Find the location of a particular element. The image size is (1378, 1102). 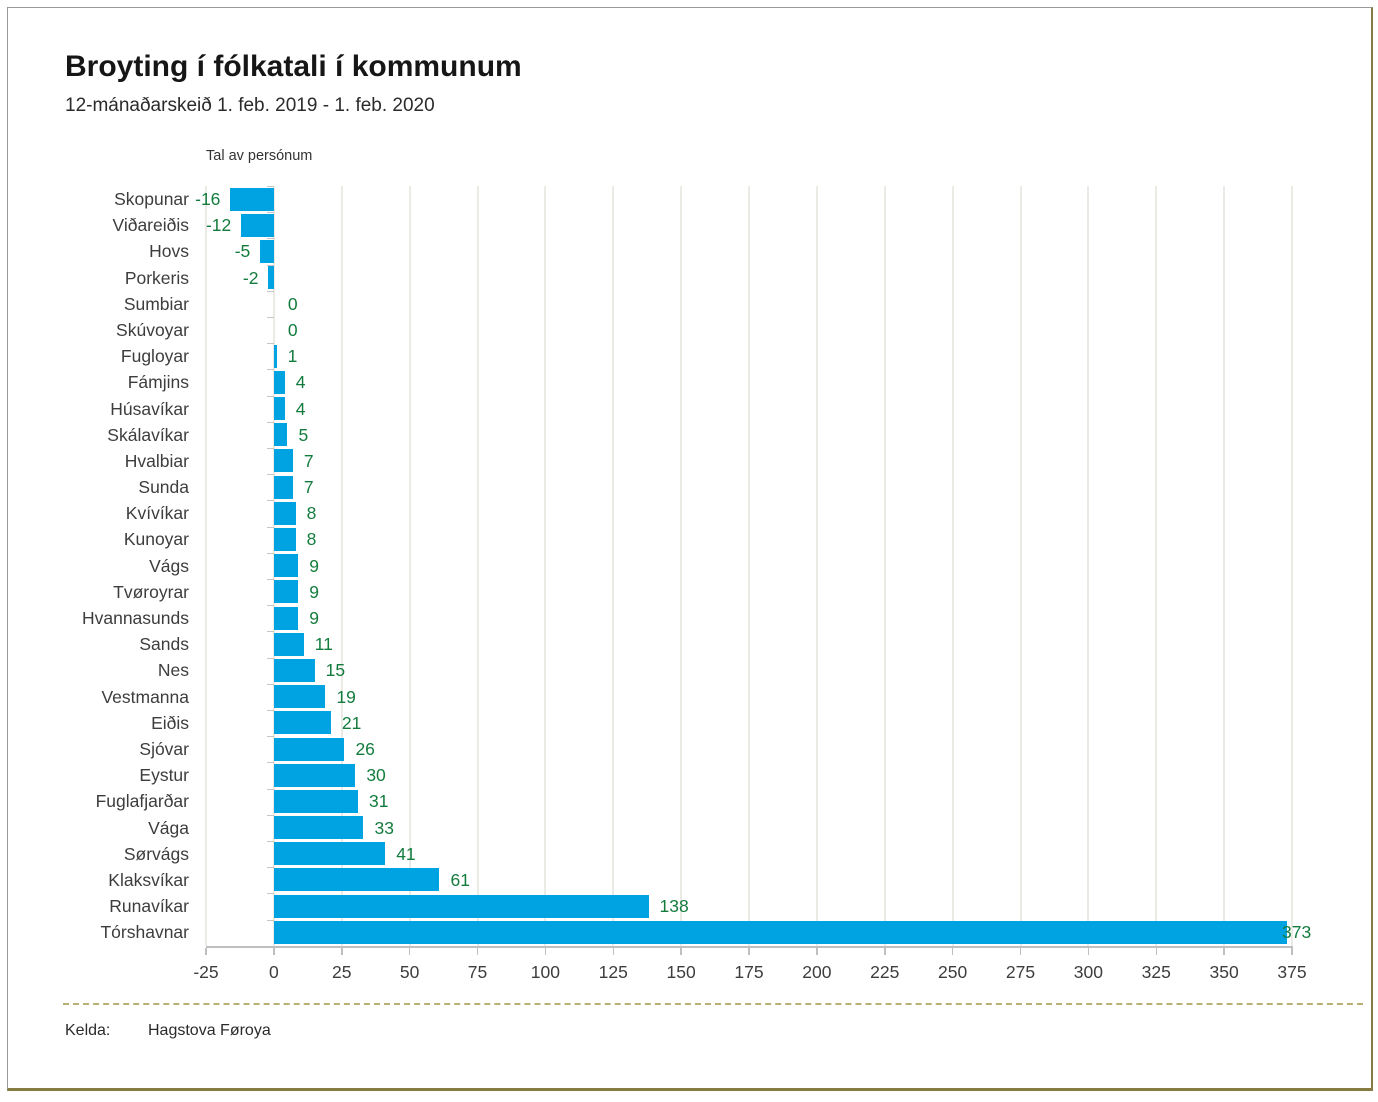

value-label: 61 is located at coordinates (460, 879).